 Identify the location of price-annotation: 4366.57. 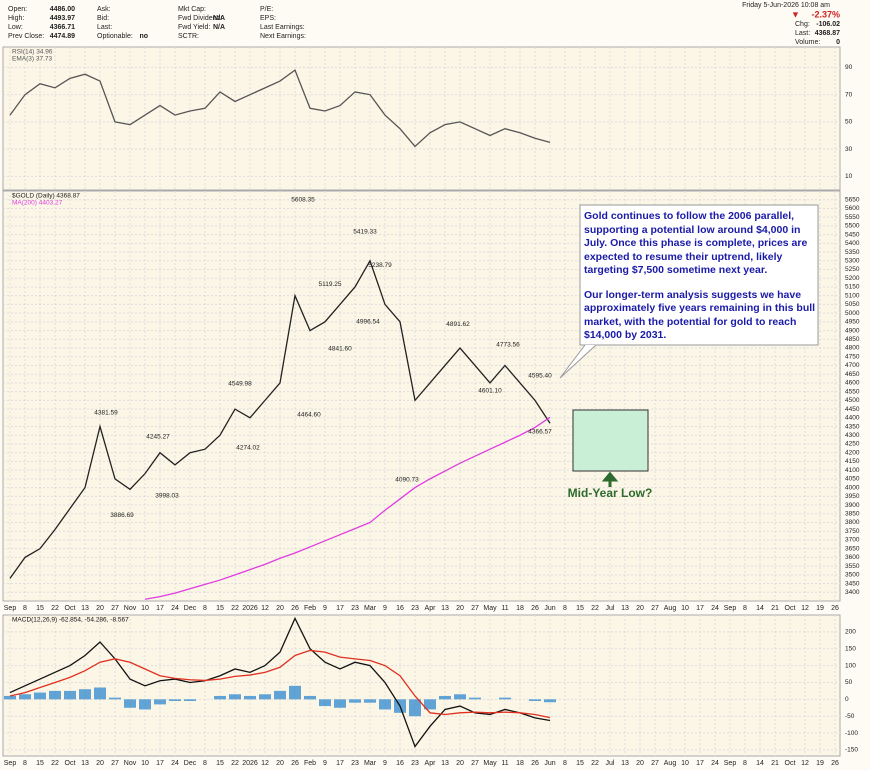
(540, 431).